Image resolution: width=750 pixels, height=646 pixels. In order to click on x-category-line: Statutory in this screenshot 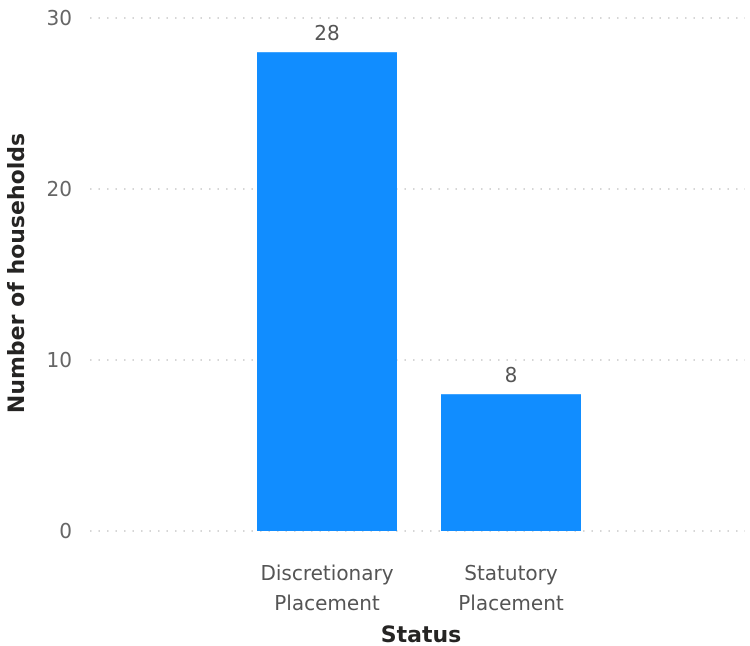, I will do `click(511, 573)`.